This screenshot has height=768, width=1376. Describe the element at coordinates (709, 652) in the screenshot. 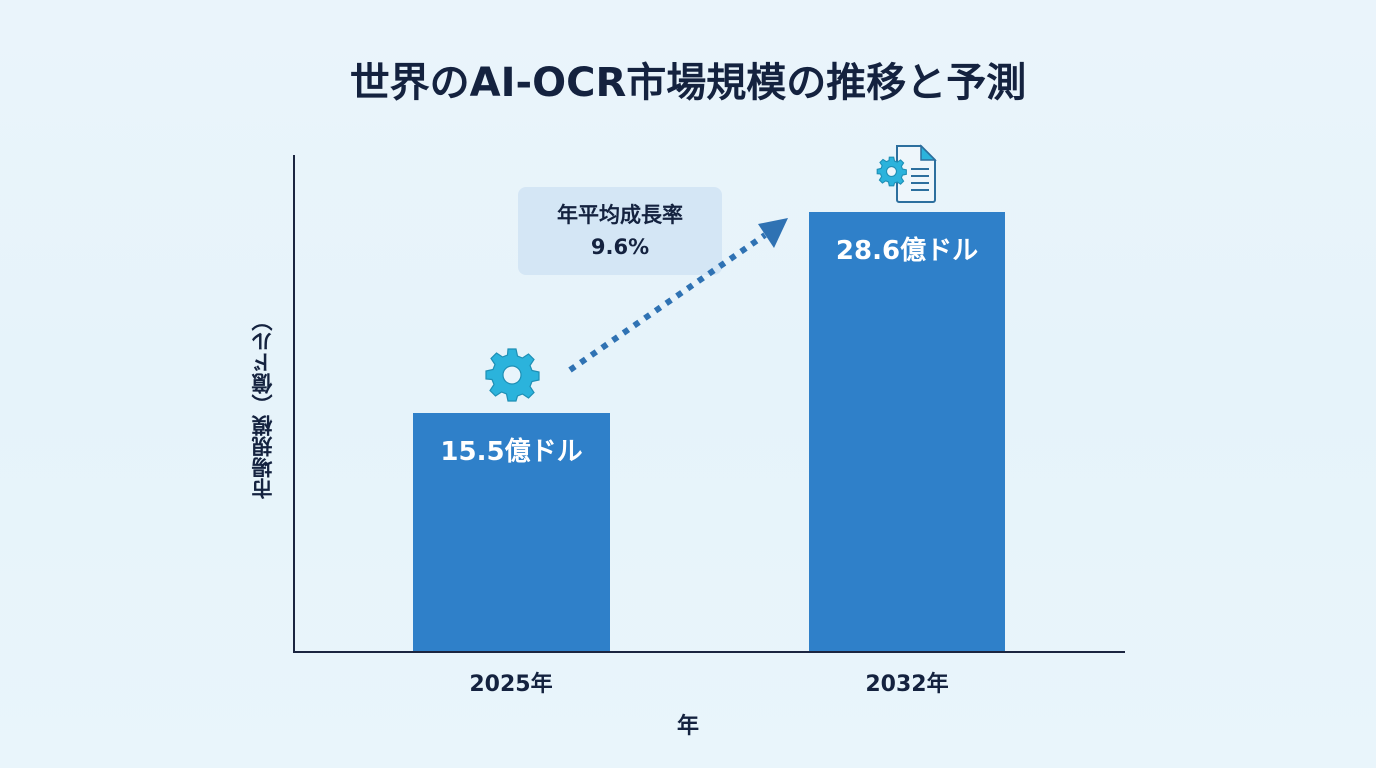

I see `x-axis-line` at that location.